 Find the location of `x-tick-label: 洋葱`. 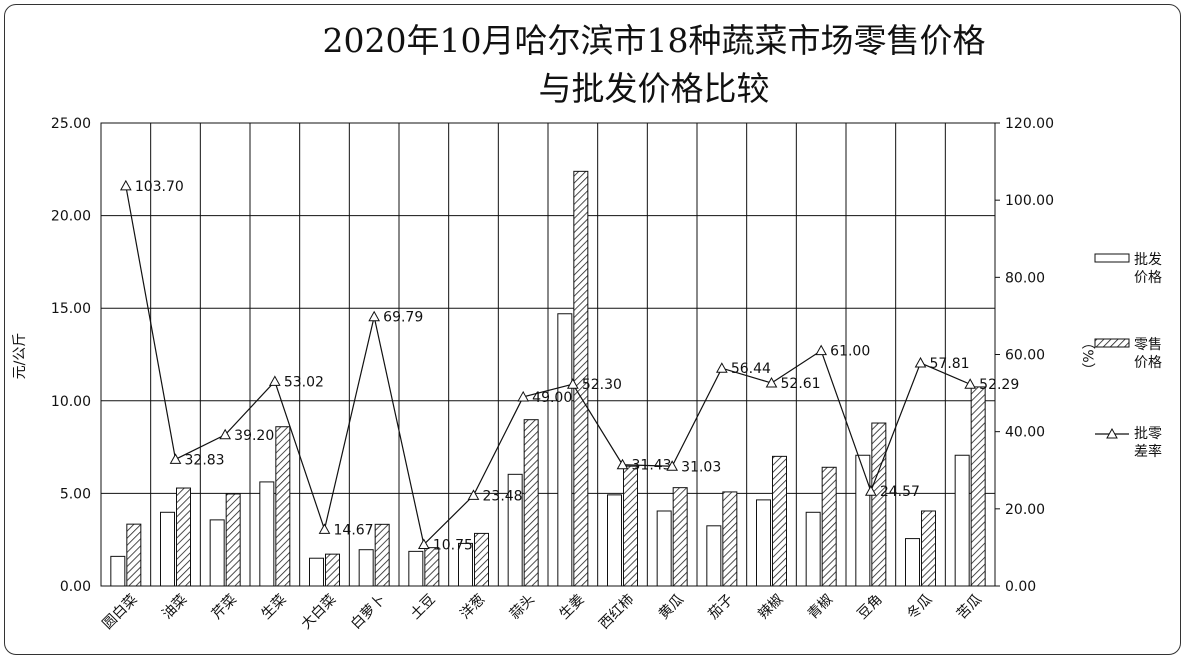

x-tick-label: 洋葱 is located at coordinates (472, 607).